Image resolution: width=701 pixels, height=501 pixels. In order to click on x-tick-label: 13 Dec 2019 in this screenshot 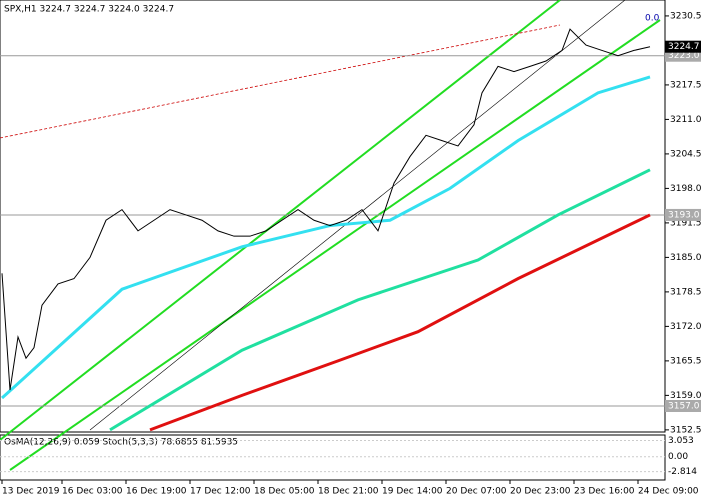, I will do `click(31, 492)`.